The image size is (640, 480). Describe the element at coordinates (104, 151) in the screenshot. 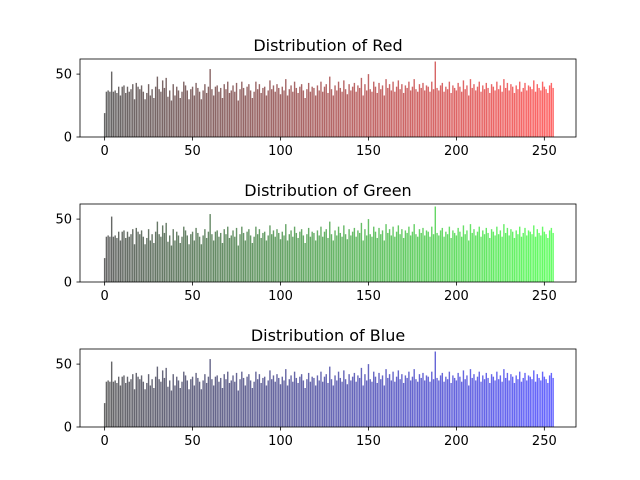

I see `x-tick-label: 0` at that location.